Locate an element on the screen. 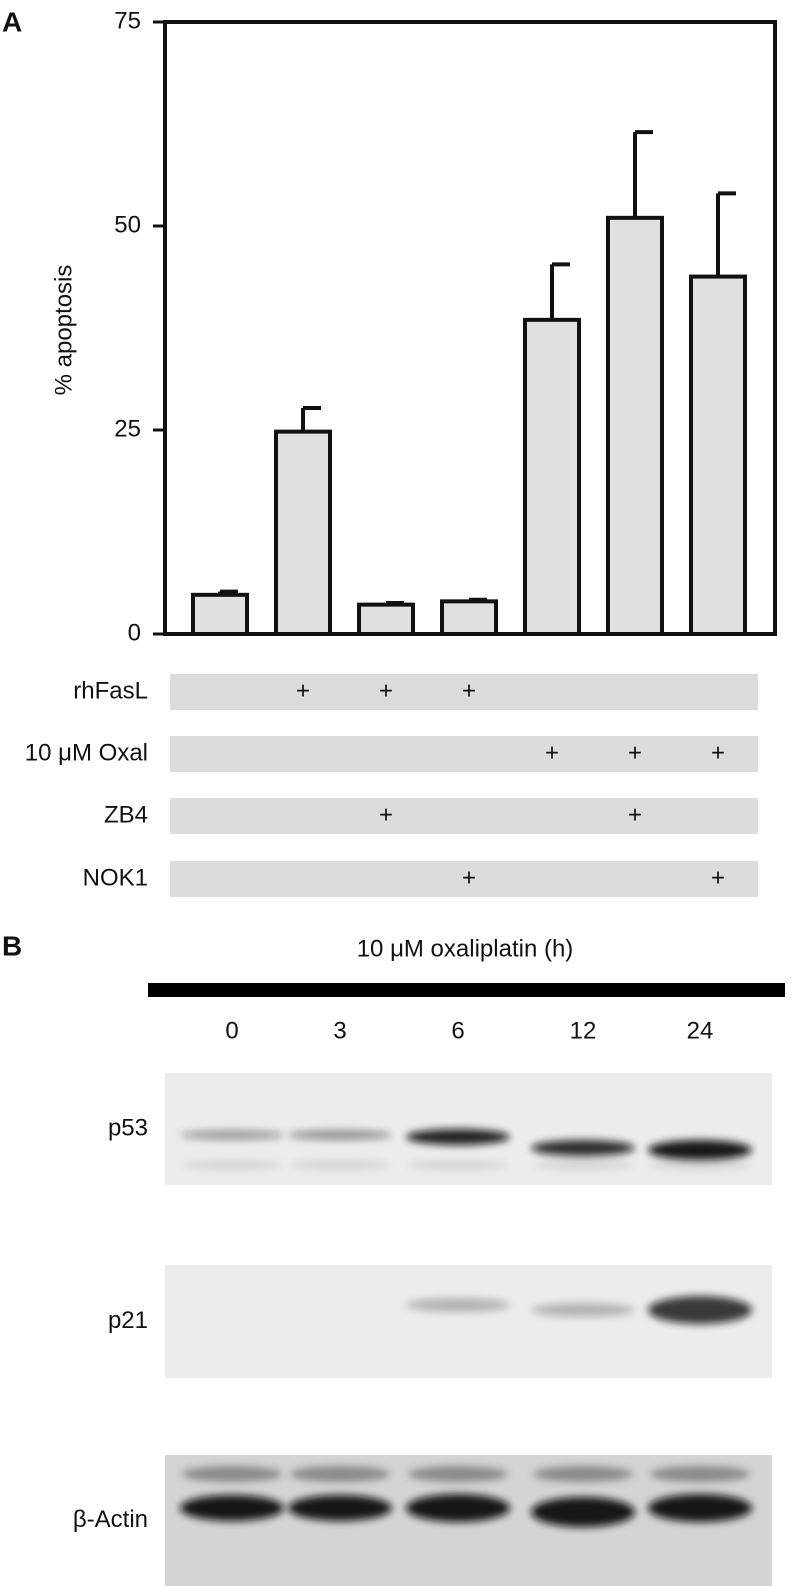 Image resolution: width=795 pixels, height=1586 pixels. y-tick-label: 0 is located at coordinates (134, 632).